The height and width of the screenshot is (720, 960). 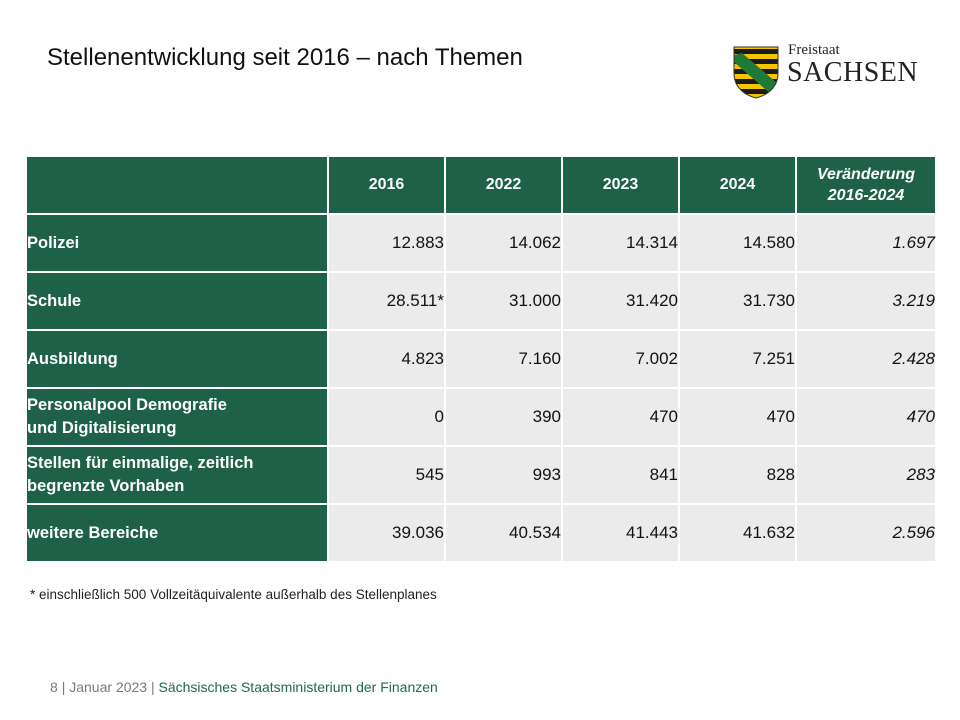 I want to click on table-header-2022: 2022, so click(x=503, y=185).